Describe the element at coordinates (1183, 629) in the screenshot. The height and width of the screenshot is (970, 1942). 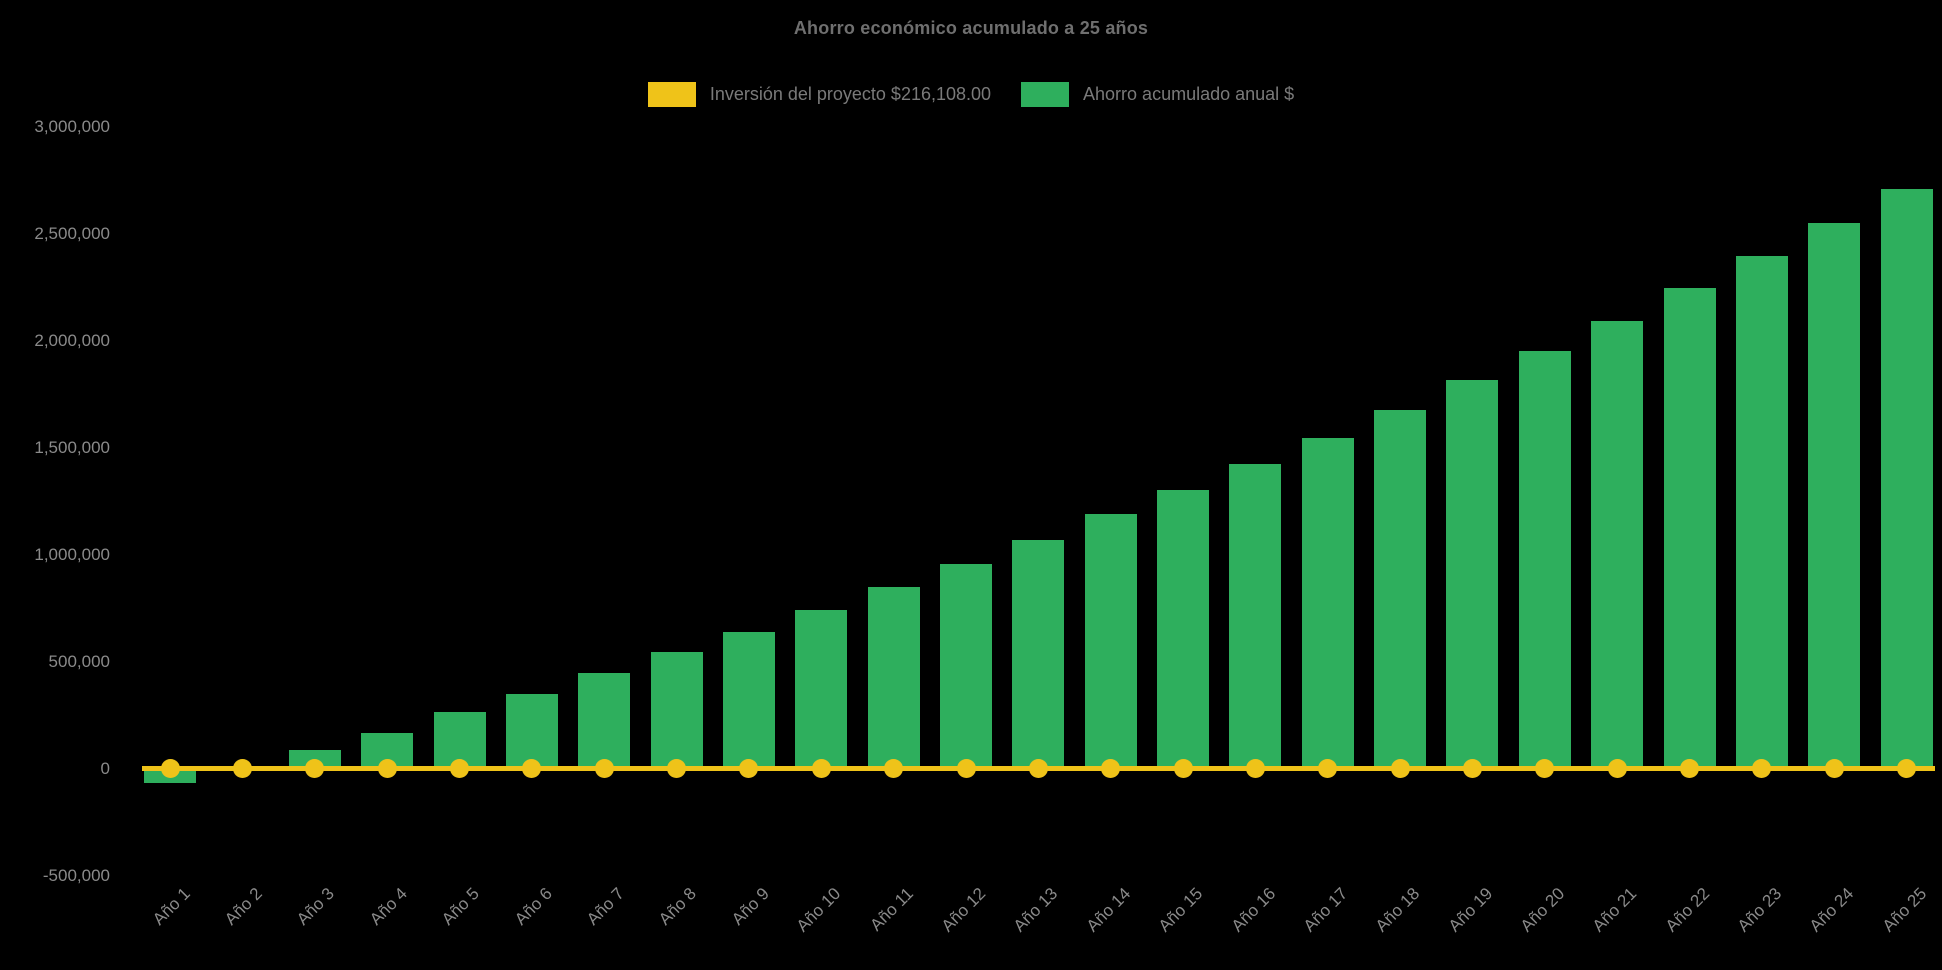
I see `bar-año-15` at that location.